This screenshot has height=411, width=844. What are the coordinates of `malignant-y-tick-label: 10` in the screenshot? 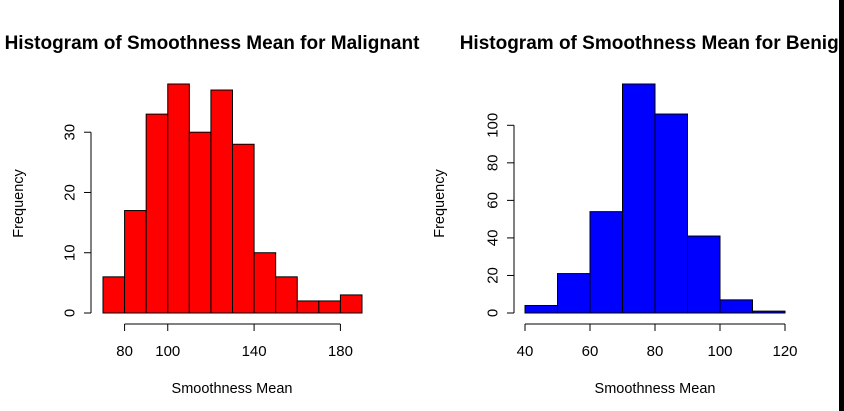 It's located at (70, 252).